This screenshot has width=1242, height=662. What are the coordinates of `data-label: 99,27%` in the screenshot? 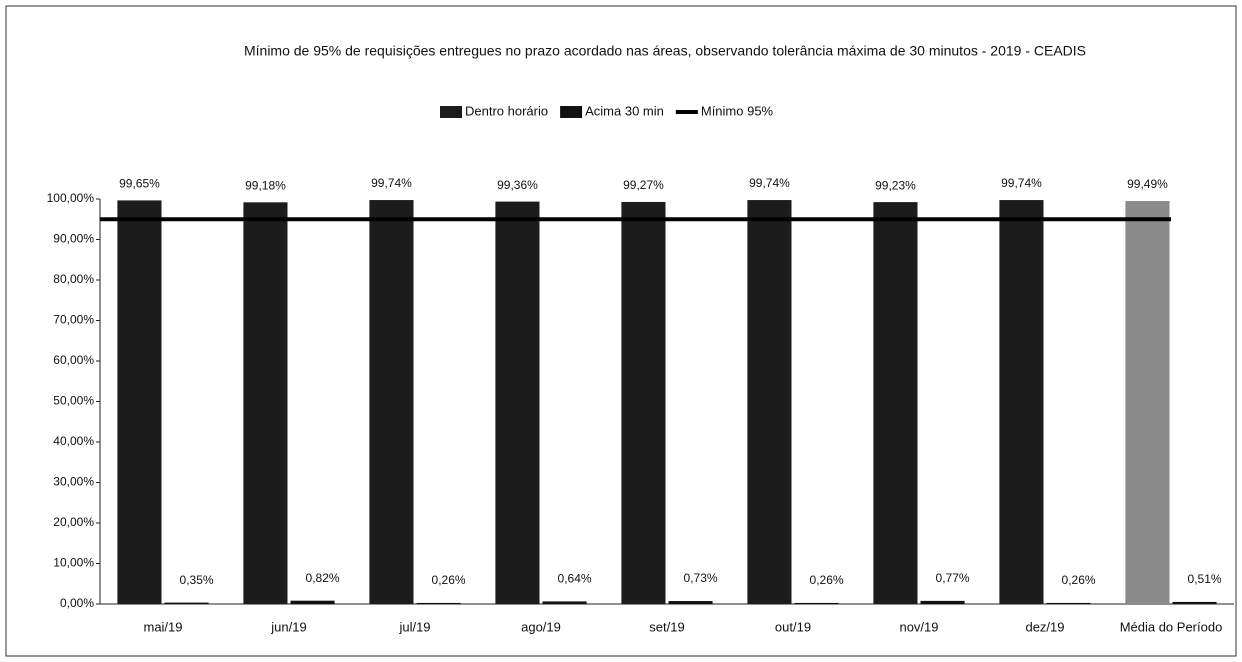 It's located at (643, 185).